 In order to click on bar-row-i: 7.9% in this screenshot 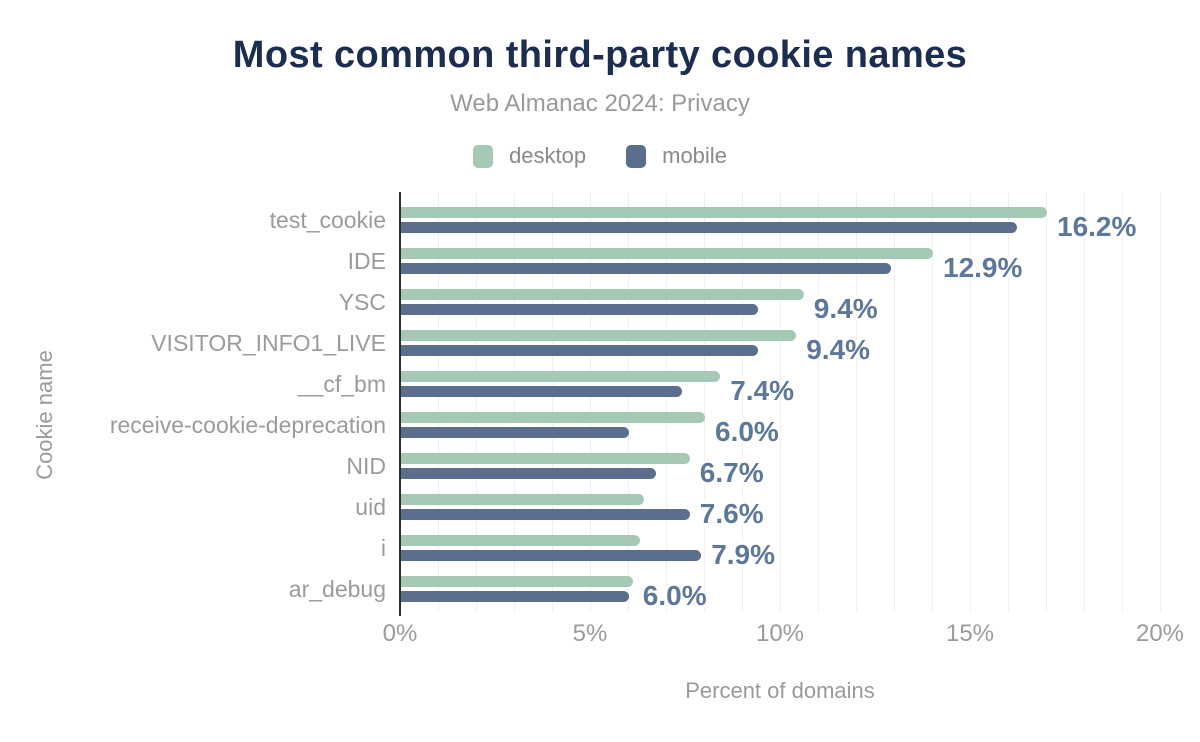, I will do `click(780, 549)`.